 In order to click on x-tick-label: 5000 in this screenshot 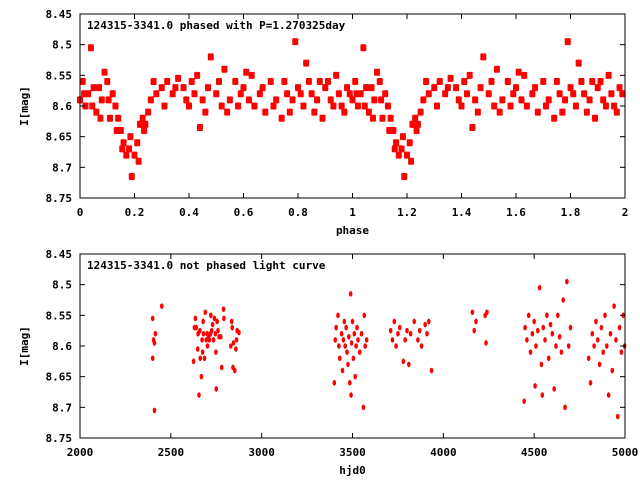, I will do `click(625, 452)`.